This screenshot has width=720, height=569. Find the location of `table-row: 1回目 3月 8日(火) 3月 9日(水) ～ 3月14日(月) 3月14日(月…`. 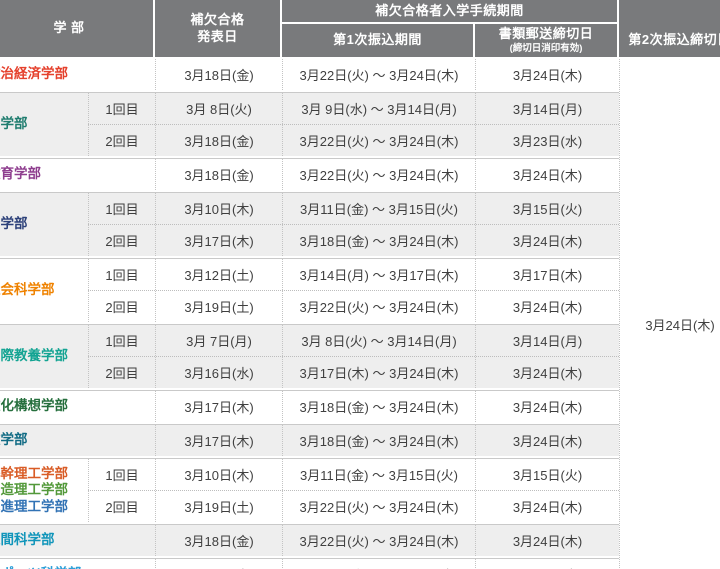

table-row: 1回目 3月 8日(火) 3月 9日(水) ～ 3月14日(月) 3月14日(月… is located at coordinates (353, 108).